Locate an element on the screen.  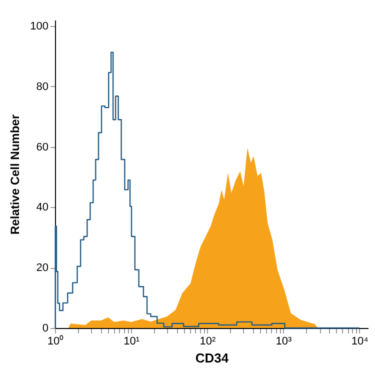
x-tick-label: 10³ is located at coordinates (284, 342).